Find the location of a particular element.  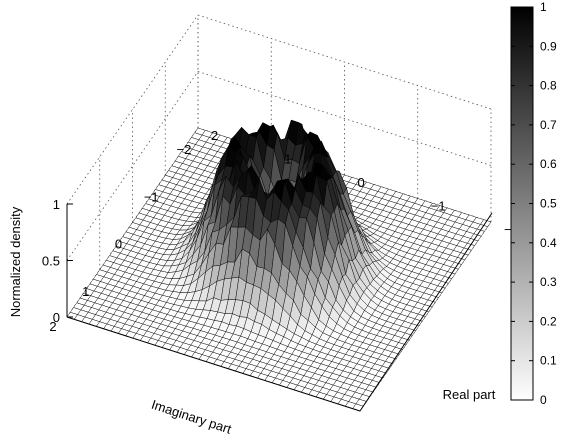

y-tick-label: −1 is located at coordinates (151, 196).